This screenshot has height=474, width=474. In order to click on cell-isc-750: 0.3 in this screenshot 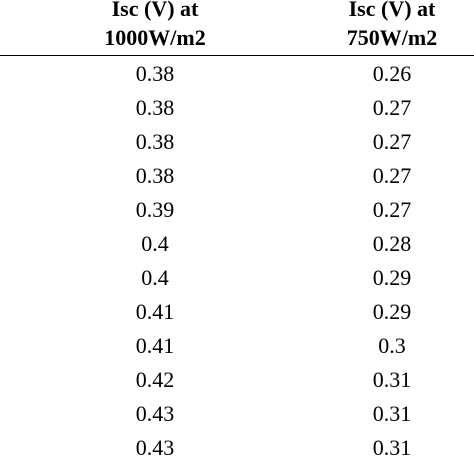, I will do `click(392, 345)`.